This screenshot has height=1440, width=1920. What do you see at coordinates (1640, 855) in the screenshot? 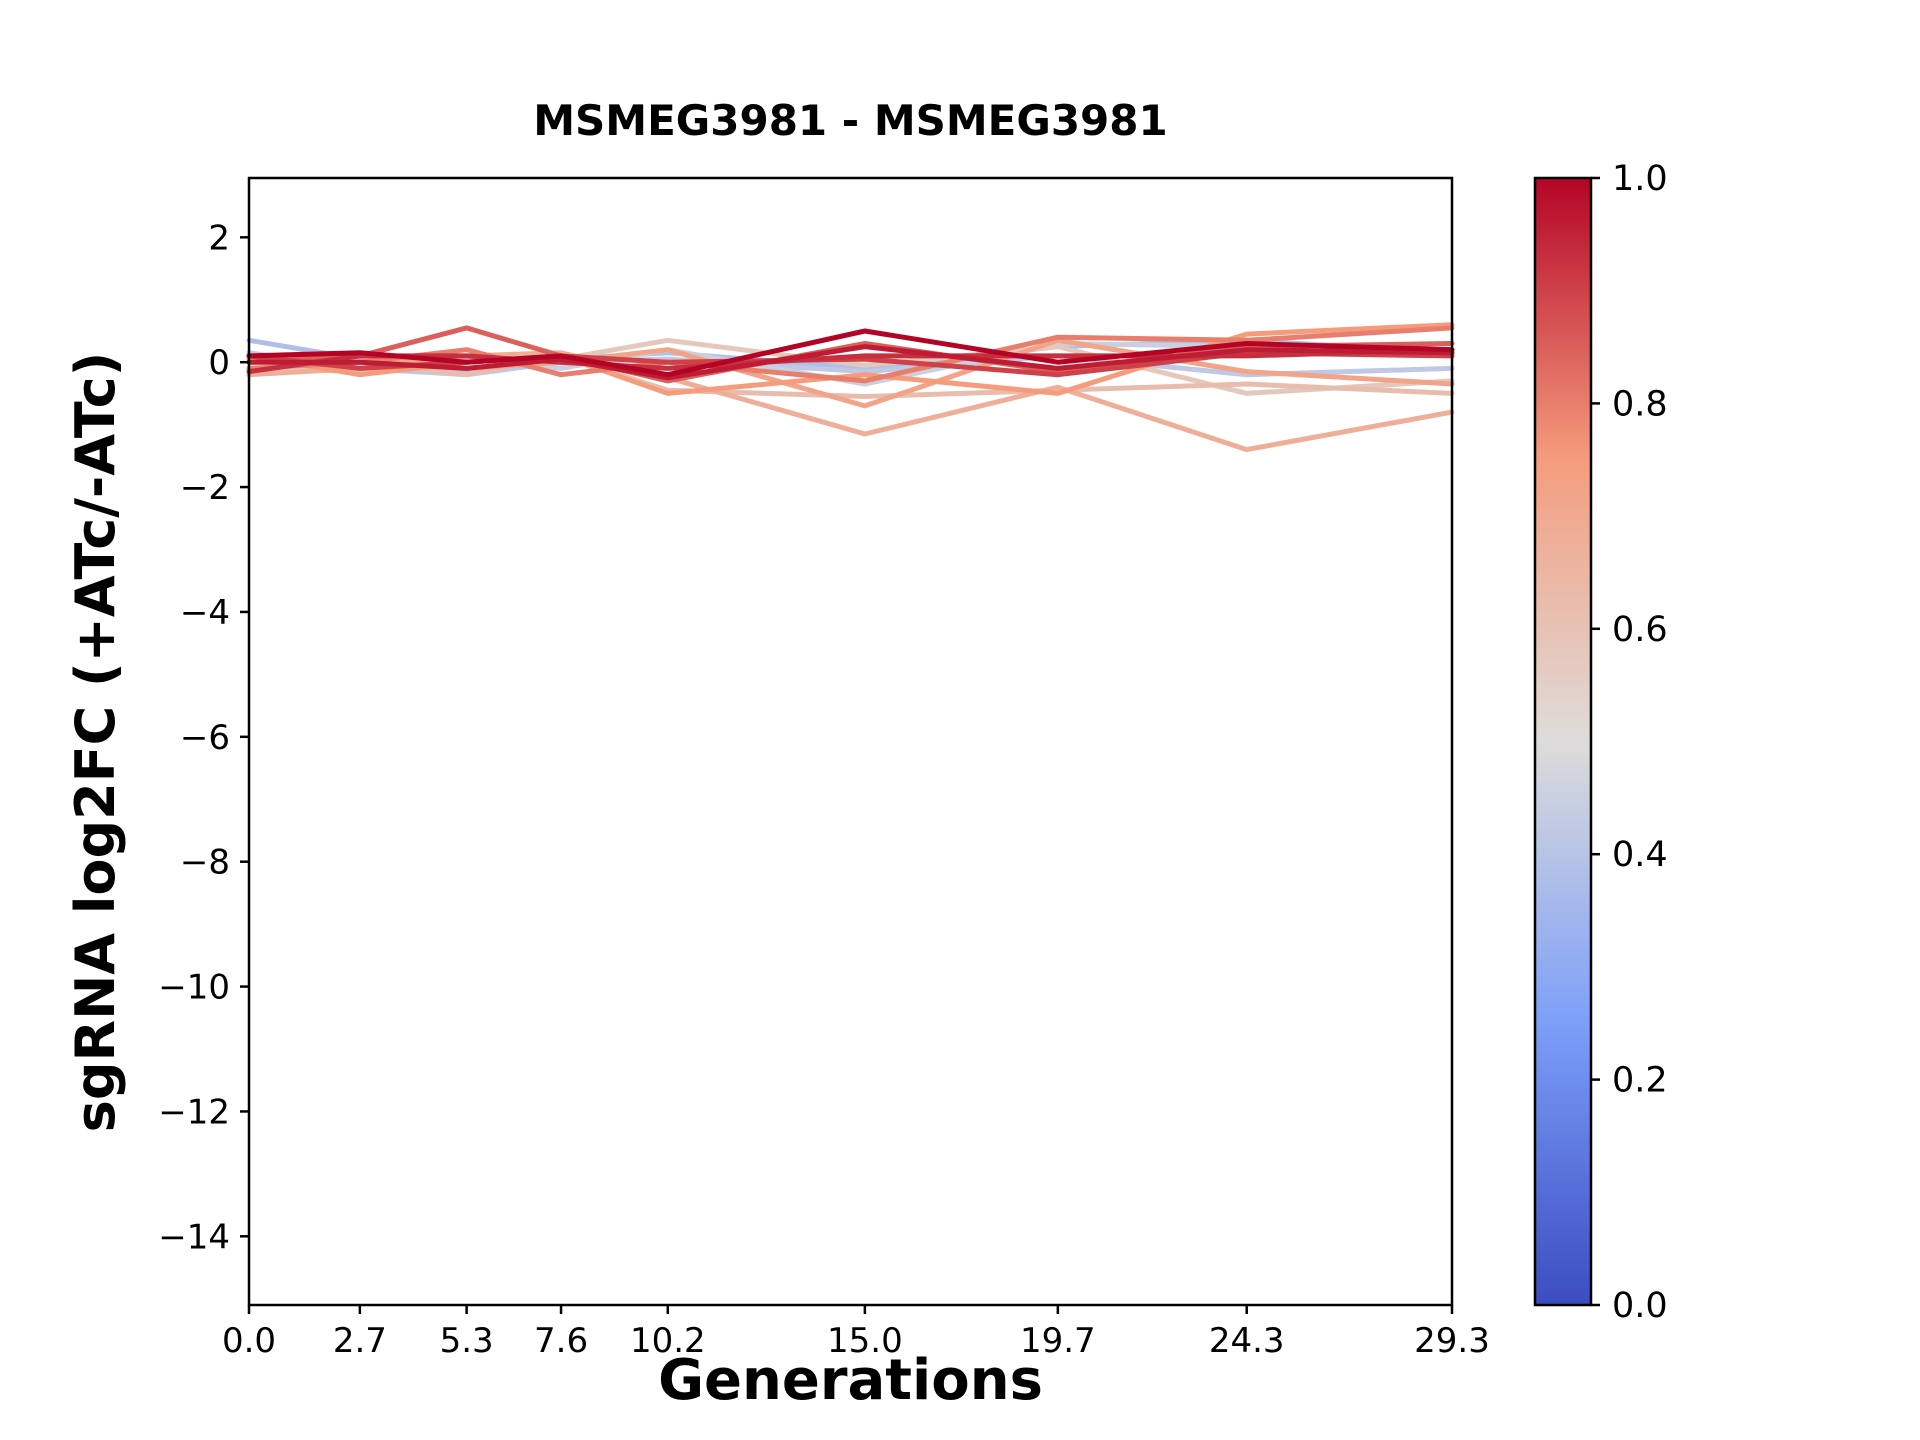
I see `colorbar-tick-label: 0.4` at bounding box center [1640, 855].